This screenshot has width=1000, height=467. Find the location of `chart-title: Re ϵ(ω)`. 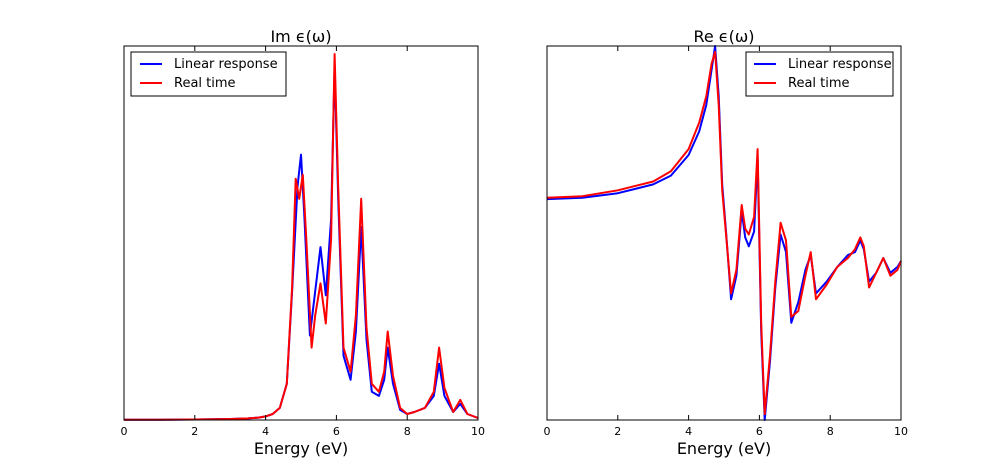

chart-title: Re ϵ(ω) is located at coordinates (723, 36).